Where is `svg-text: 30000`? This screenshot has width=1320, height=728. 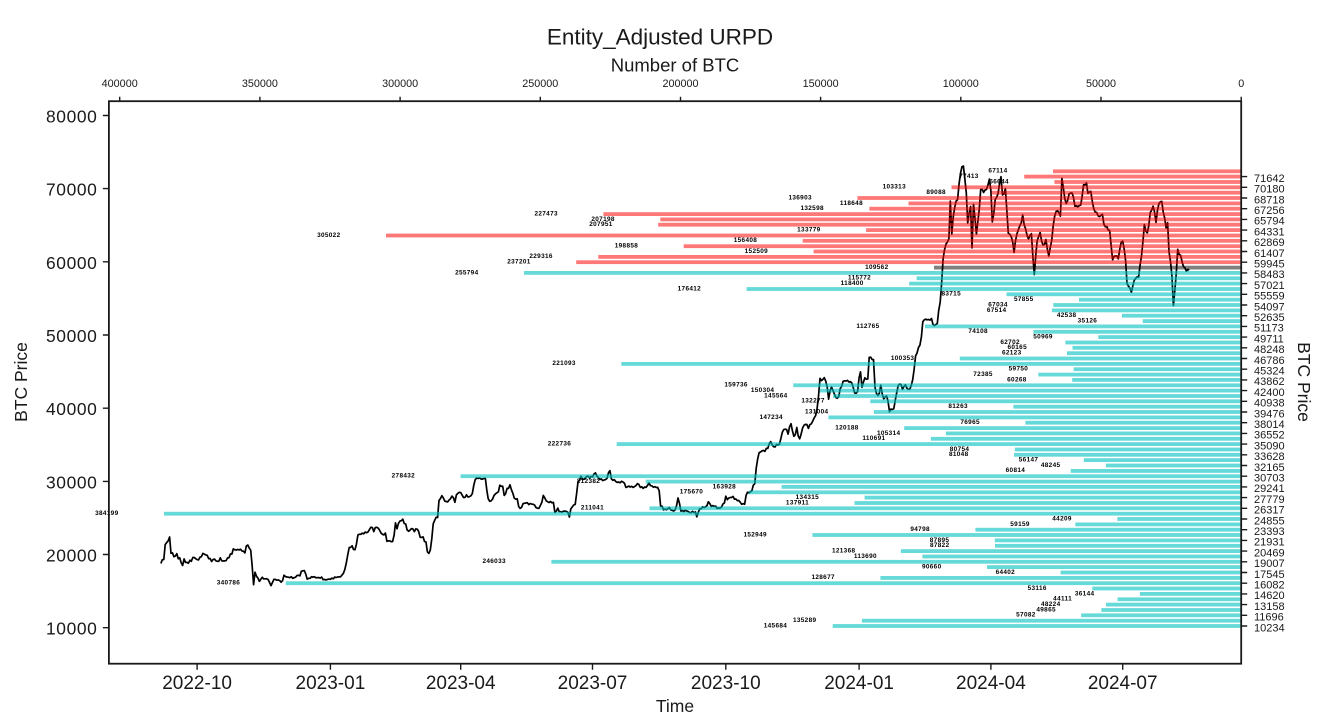
svg-text: 30000 is located at coordinates (71, 482).